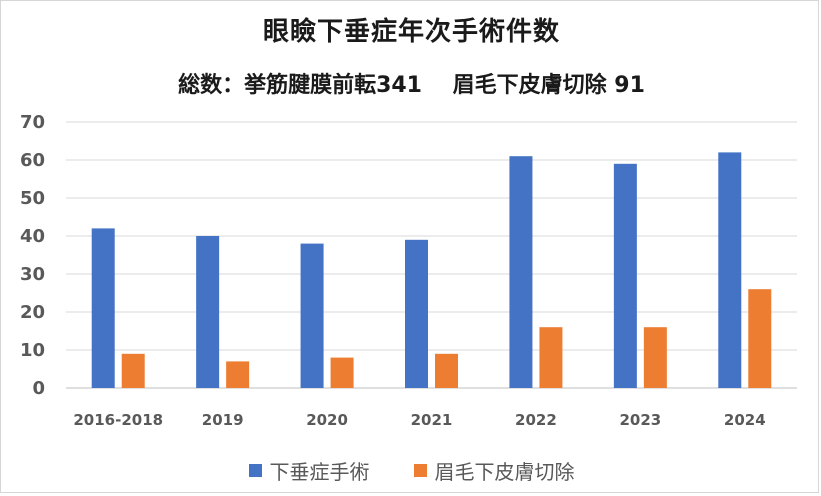 This screenshot has height=496, width=821. What do you see at coordinates (432, 420) in the screenshot?
I see `x-tick-label: 2021` at bounding box center [432, 420].